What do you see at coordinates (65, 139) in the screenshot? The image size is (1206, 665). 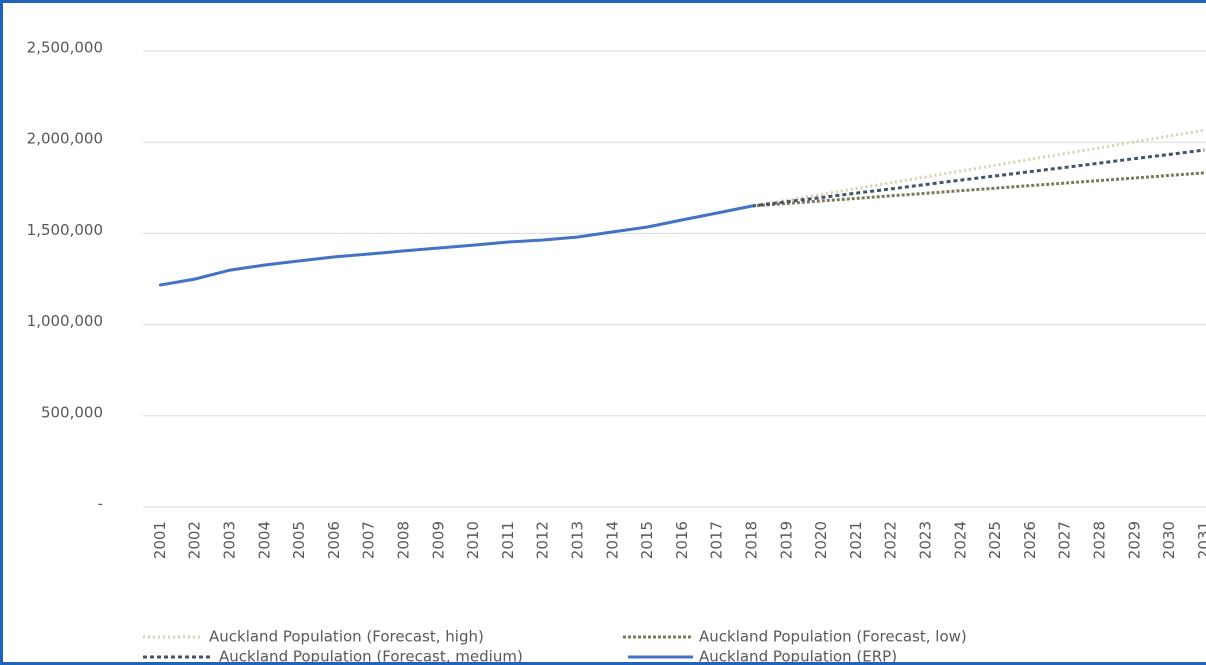 I see `y-tick-label: 2,000,000` at bounding box center [65, 139].